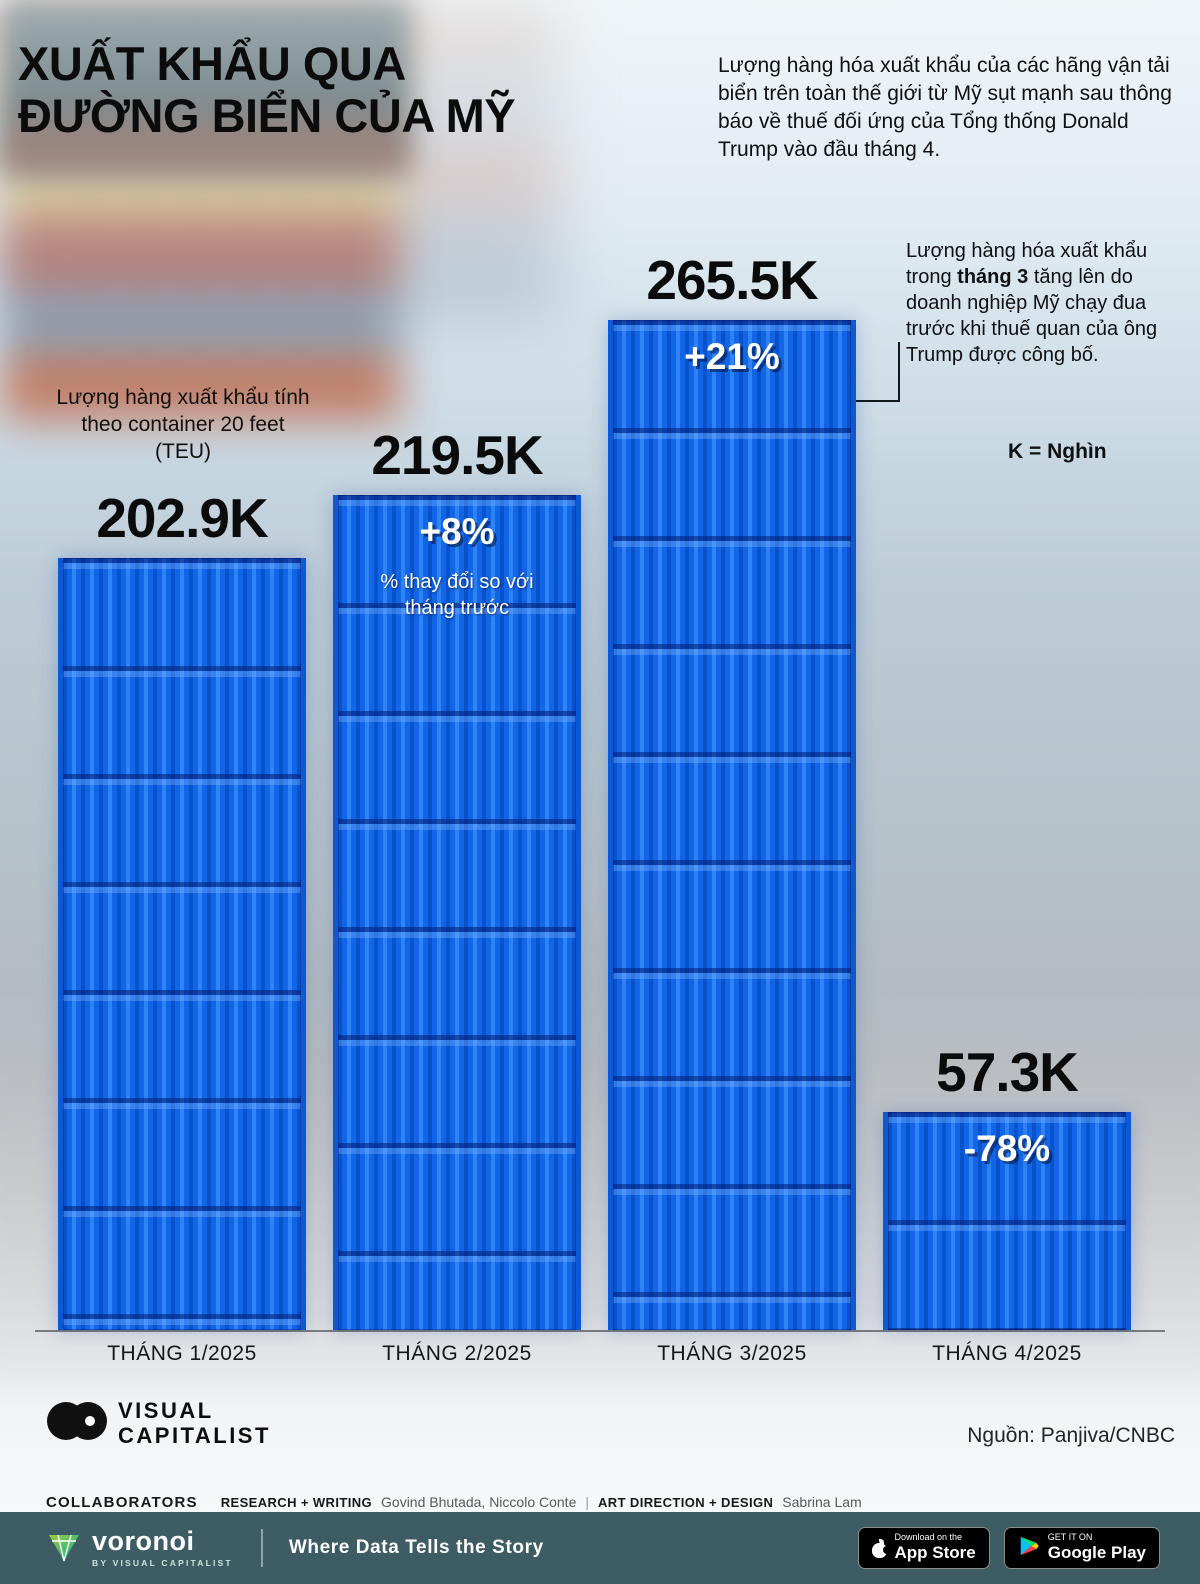 The width and height of the screenshot is (1200, 1584). What do you see at coordinates (77, 1423) in the screenshot?
I see `visual-capitalist-logo-icon` at bounding box center [77, 1423].